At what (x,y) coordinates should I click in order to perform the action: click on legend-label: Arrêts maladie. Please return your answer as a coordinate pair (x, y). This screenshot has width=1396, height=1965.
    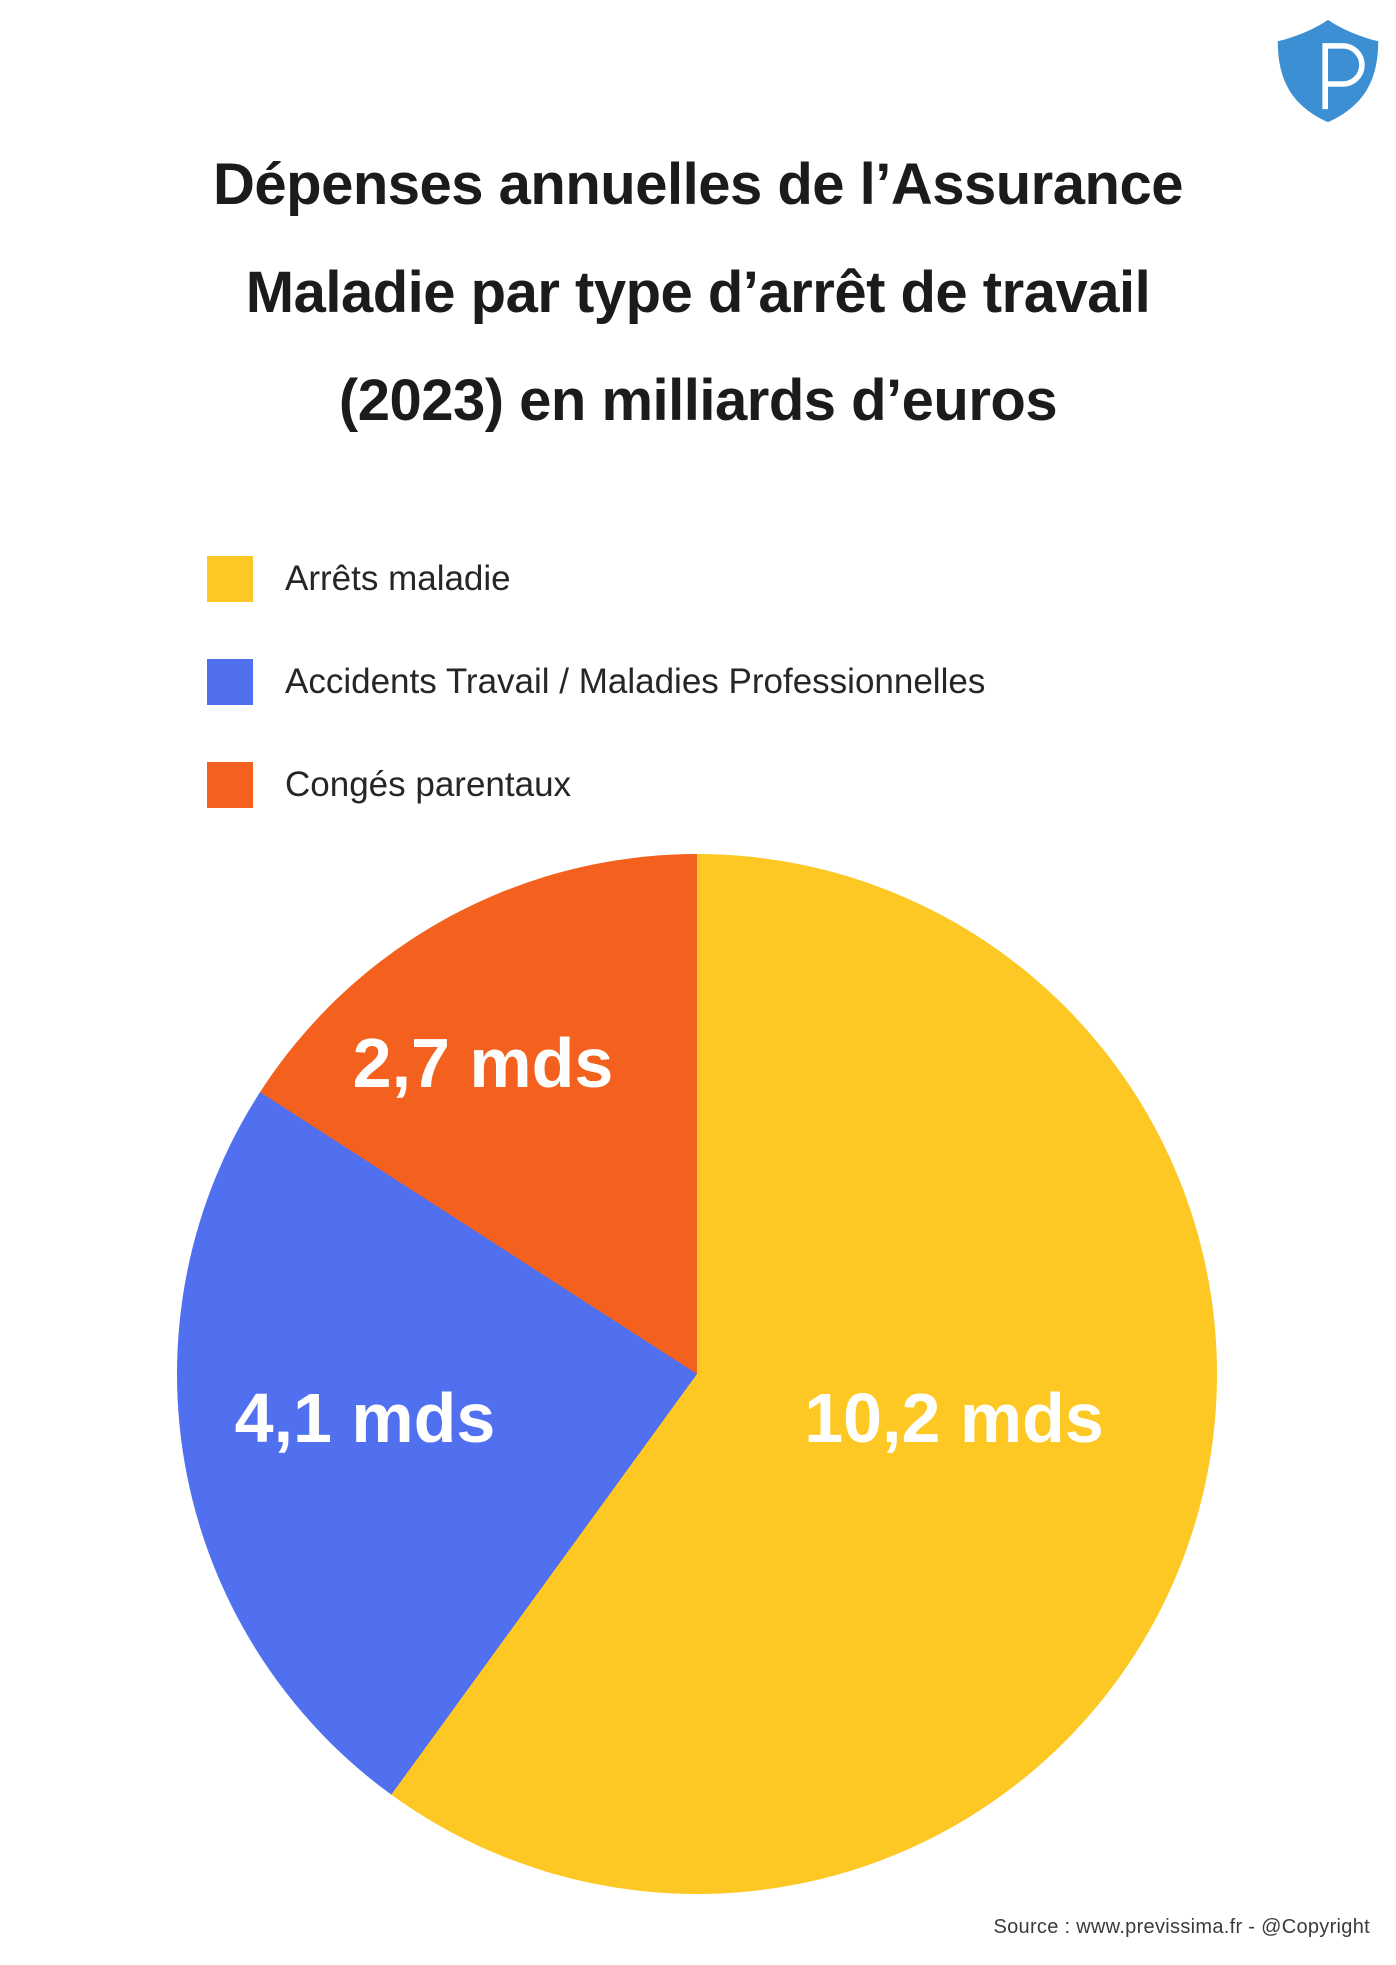
    Looking at the image, I should click on (398, 578).